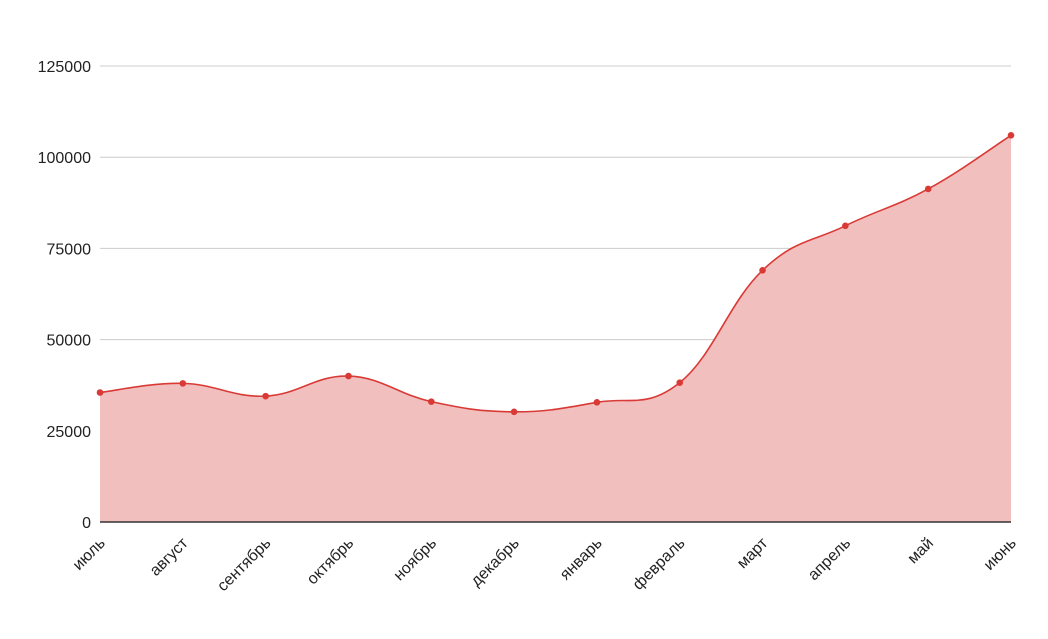 This screenshot has width=1048, height=639. Describe the element at coordinates (659, 564) in the screenshot. I see `x-tick-label: февраль` at that location.